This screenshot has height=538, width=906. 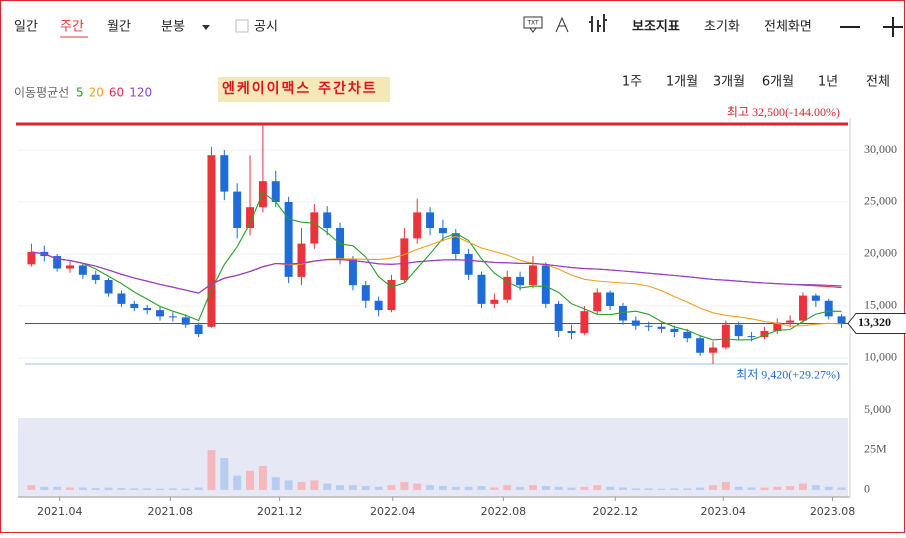 I want to click on checkbox, so click(x=242, y=26).